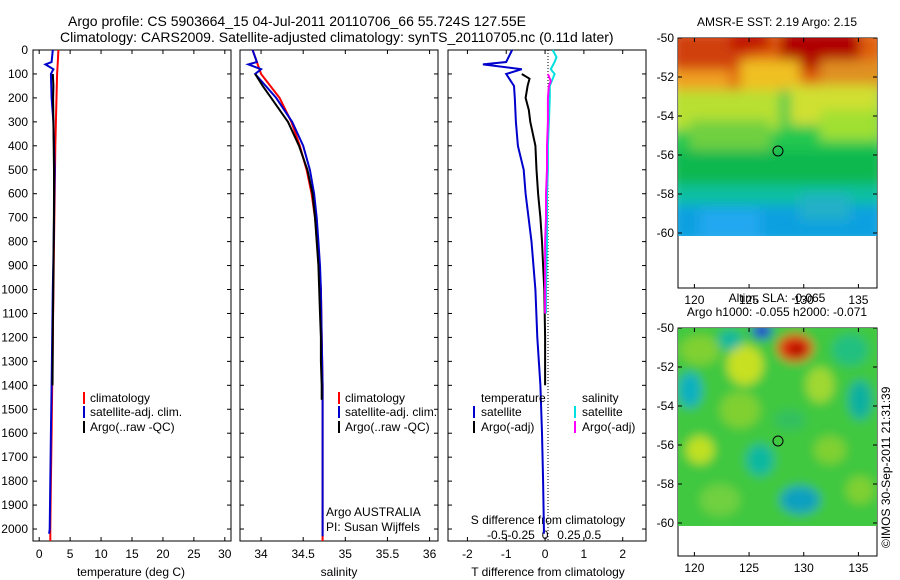 Image resolution: width=900 pixels, height=580 pixels. Describe the element at coordinates (548, 572) in the screenshot. I see `difference-x-label: T difference from climatology` at that location.